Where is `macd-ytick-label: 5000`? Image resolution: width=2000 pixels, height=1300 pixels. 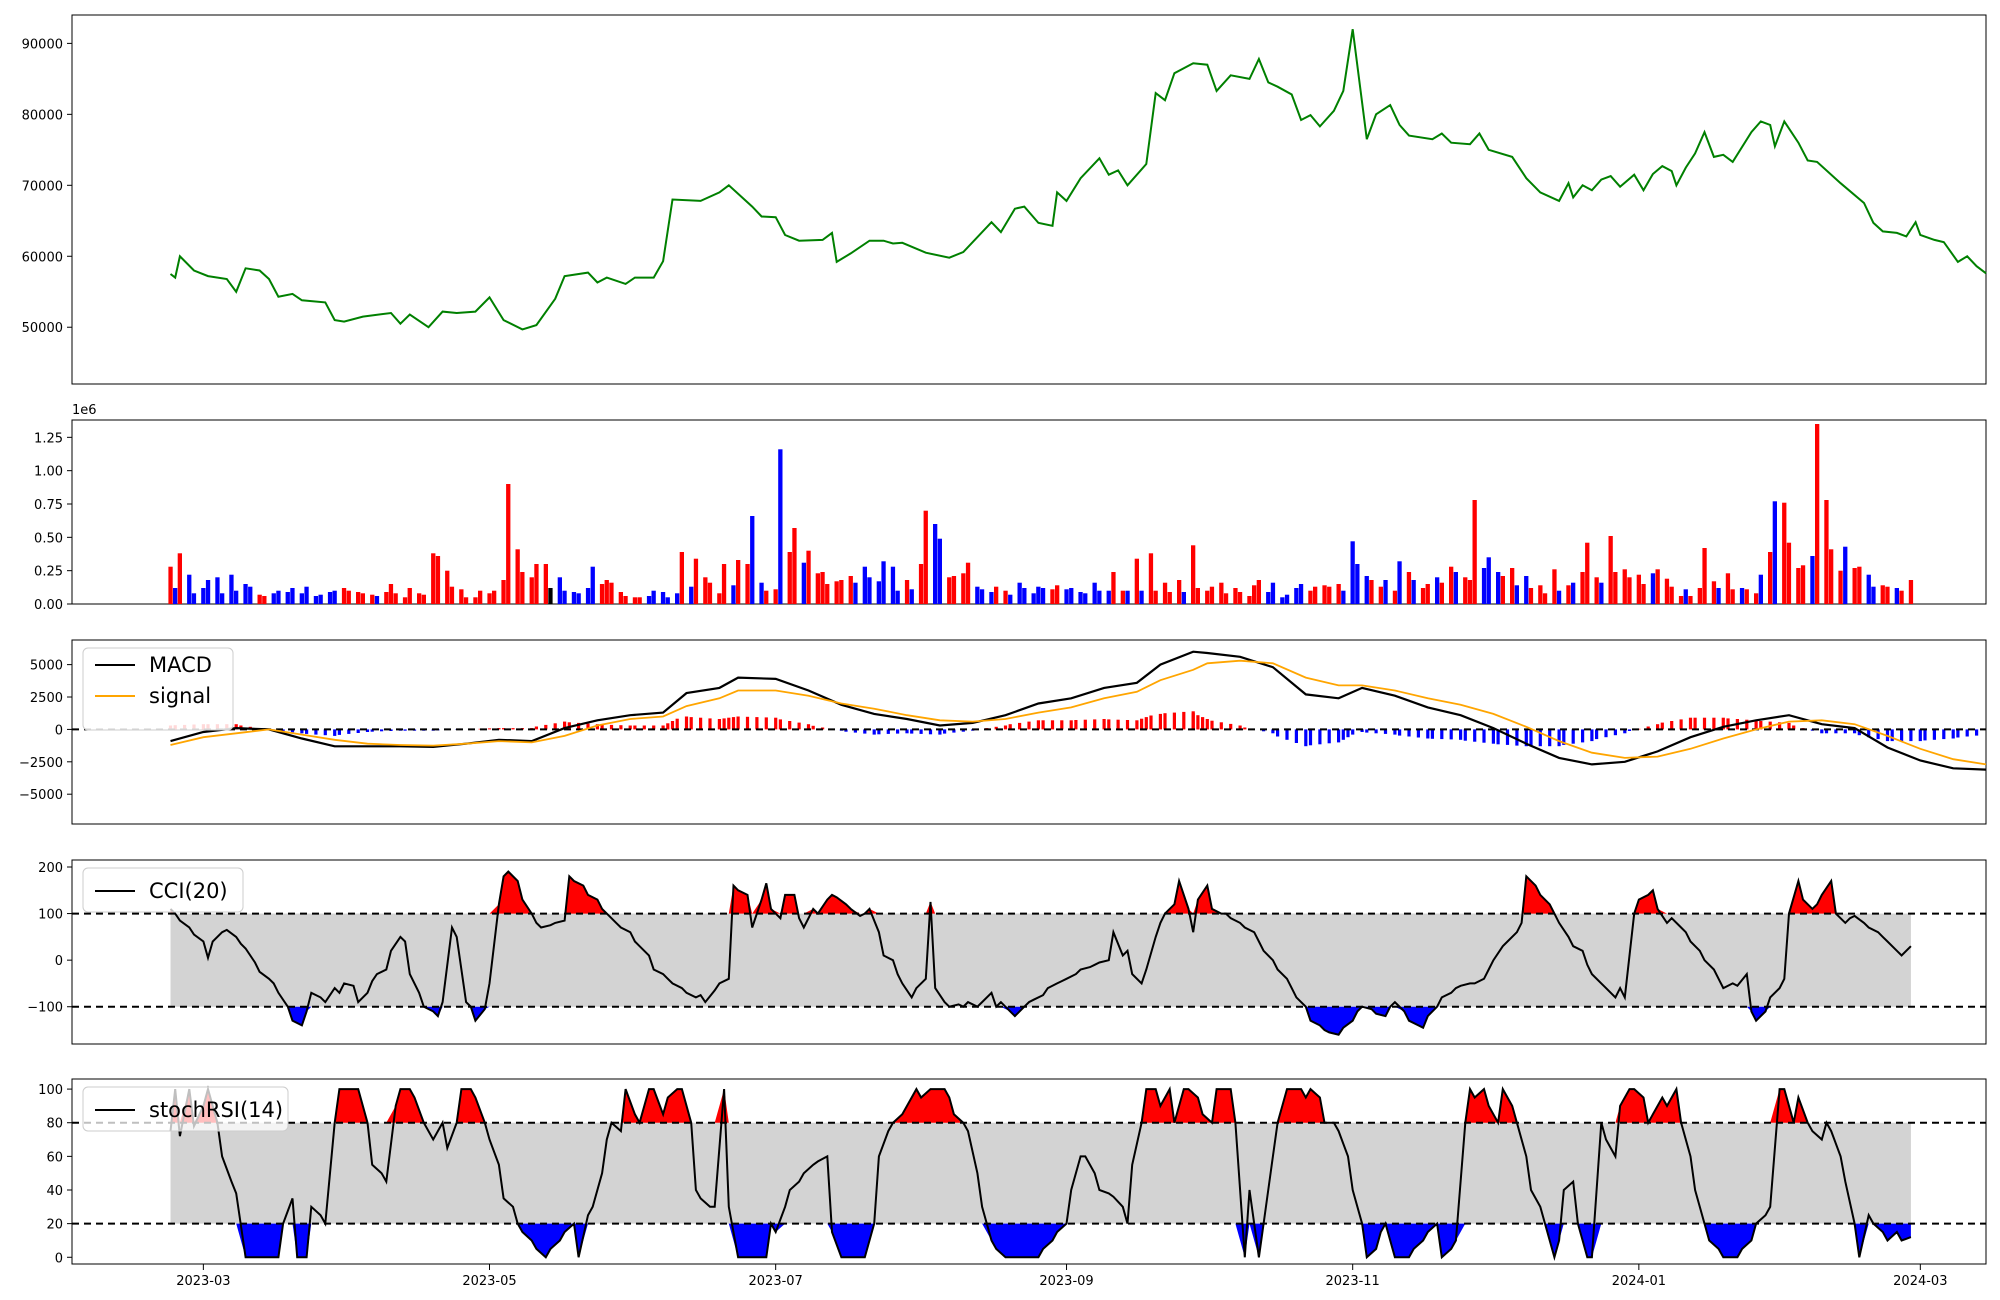 macd-ytick-label: 5000 is located at coordinates (46, 666).